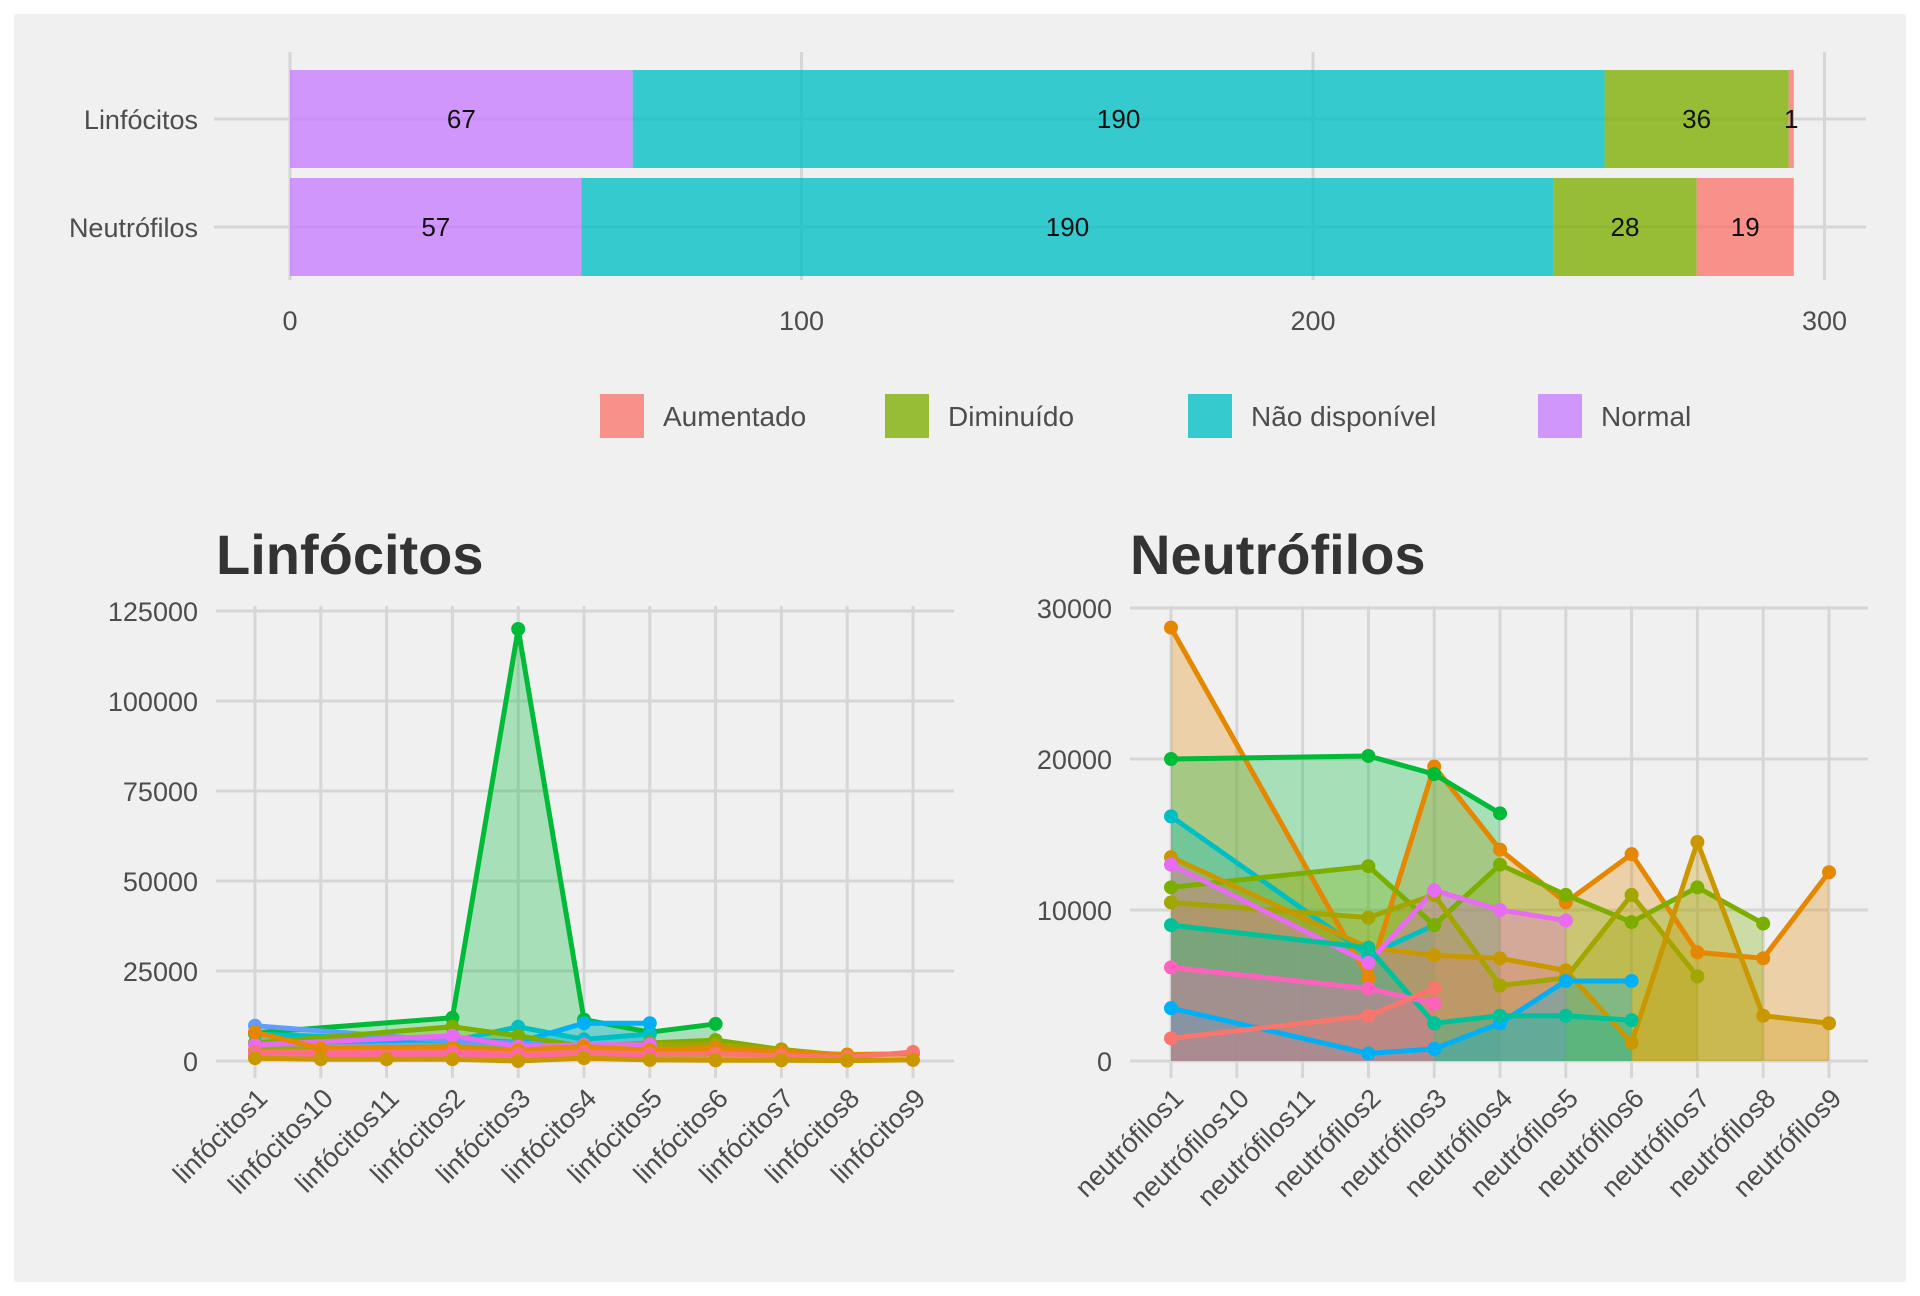 The image size is (1920, 1296). Describe the element at coordinates (153, 702) in the screenshot. I see `linfocitos-y-tick-label: 100000` at that location.